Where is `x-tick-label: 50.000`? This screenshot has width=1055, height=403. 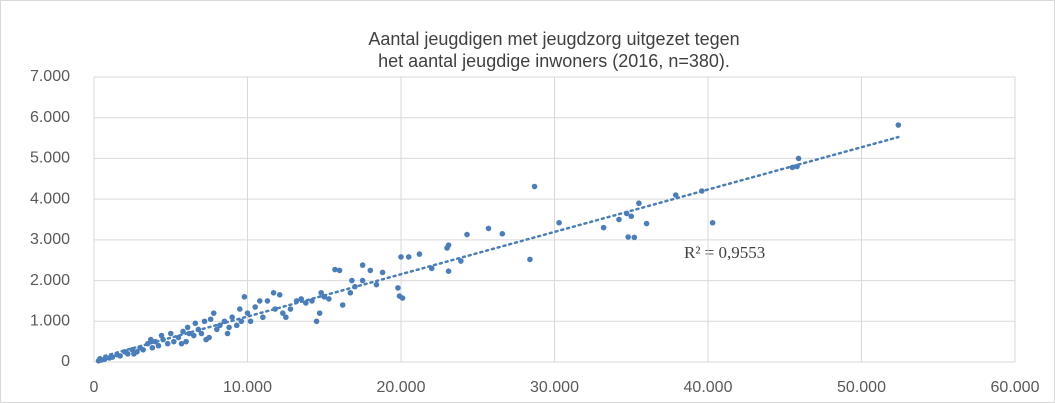 x-tick-label: 50.000 is located at coordinates (861, 387).